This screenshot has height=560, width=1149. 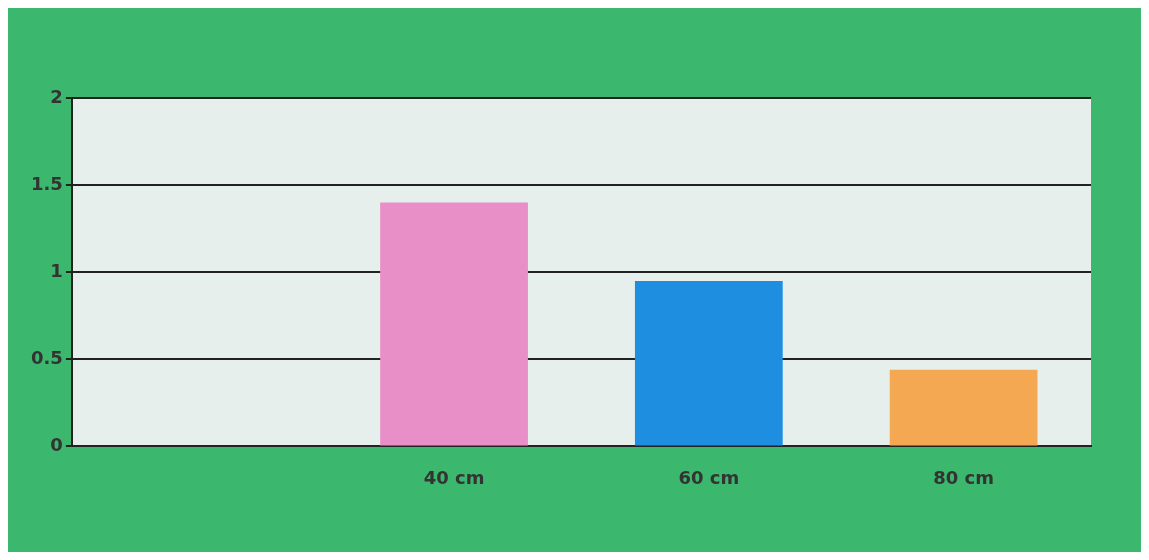 I want to click on x-tick-label: 60 cm, so click(x=709, y=477).